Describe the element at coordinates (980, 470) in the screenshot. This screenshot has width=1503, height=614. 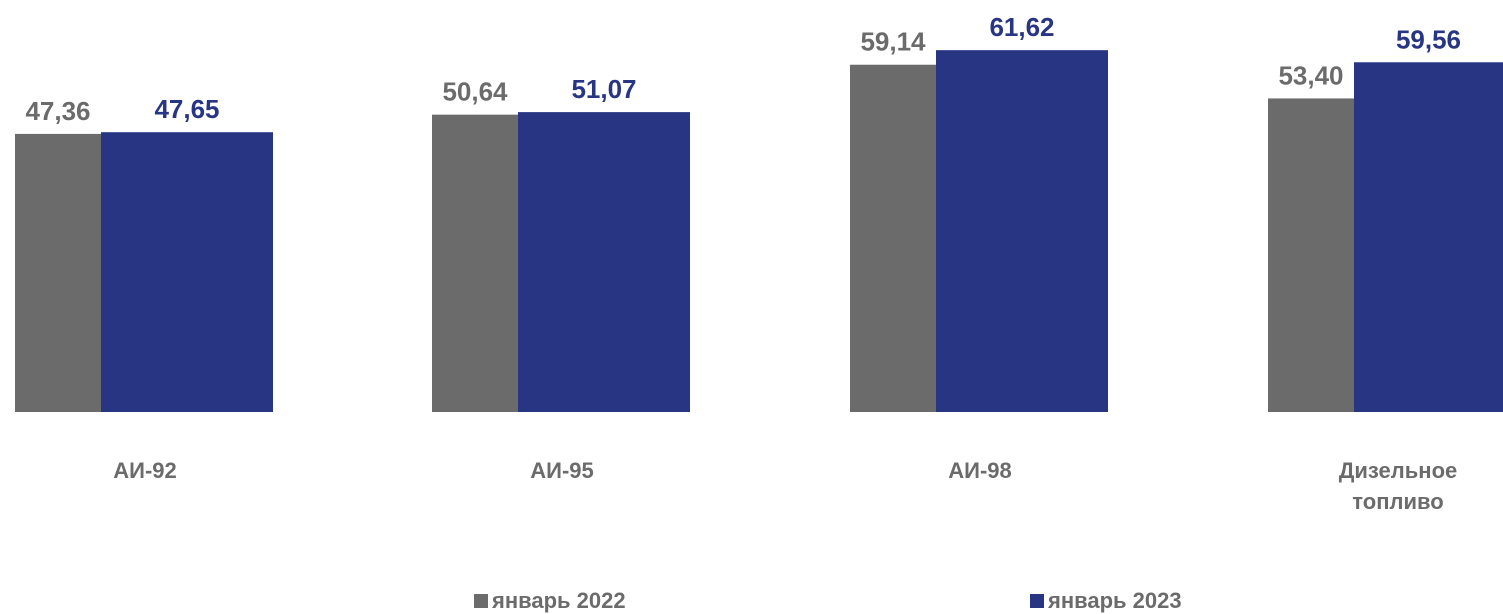
I see `category-label-аи-98: АИ-98` at that location.